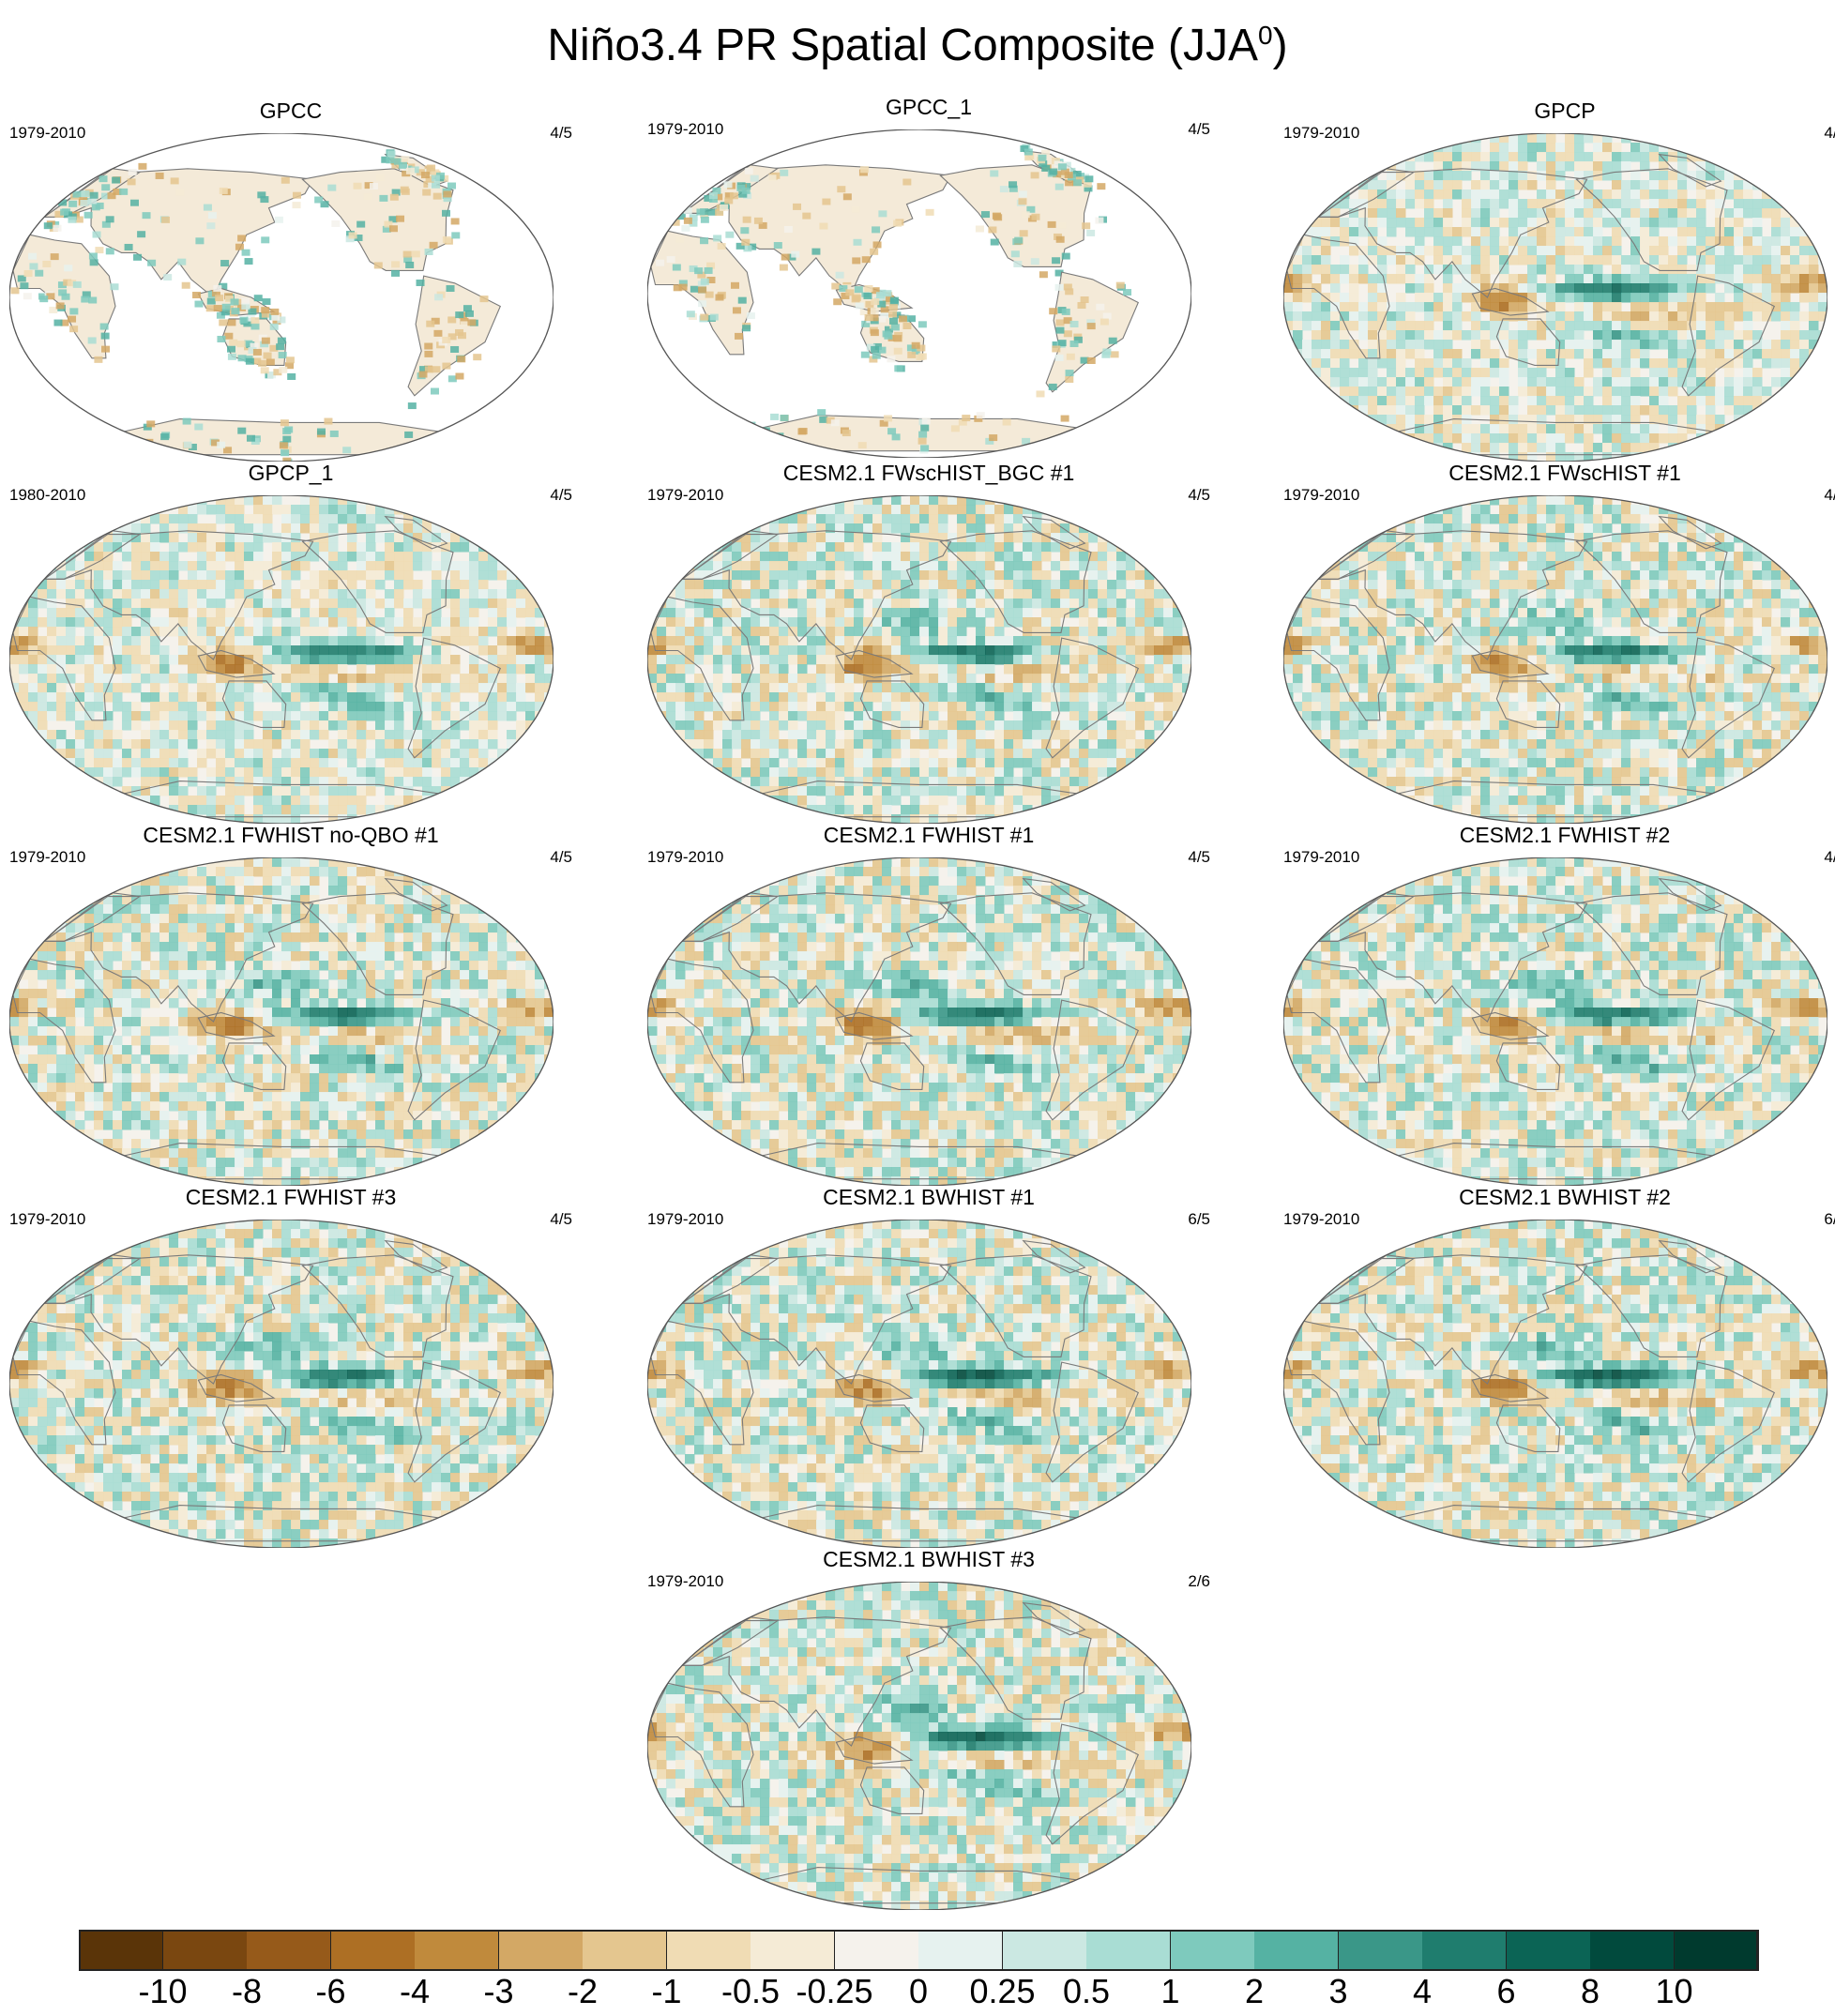 The image size is (1835, 2016). What do you see at coordinates (47, 496) in the screenshot?
I see `panel-period: 1980-2010` at bounding box center [47, 496].